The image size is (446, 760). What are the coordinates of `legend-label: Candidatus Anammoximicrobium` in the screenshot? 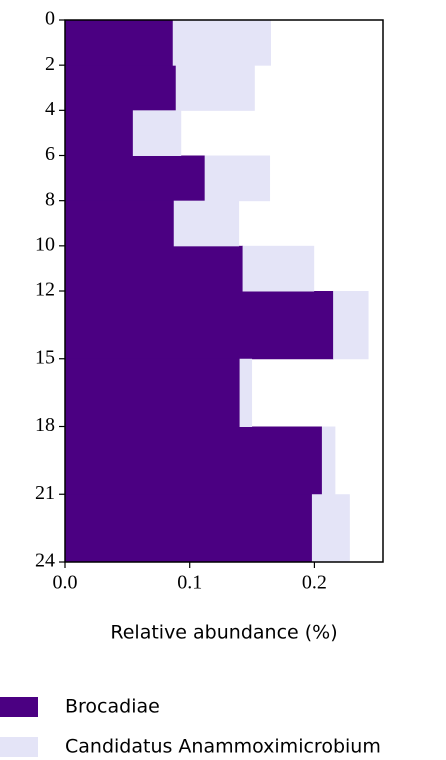 It's located at (223, 747).